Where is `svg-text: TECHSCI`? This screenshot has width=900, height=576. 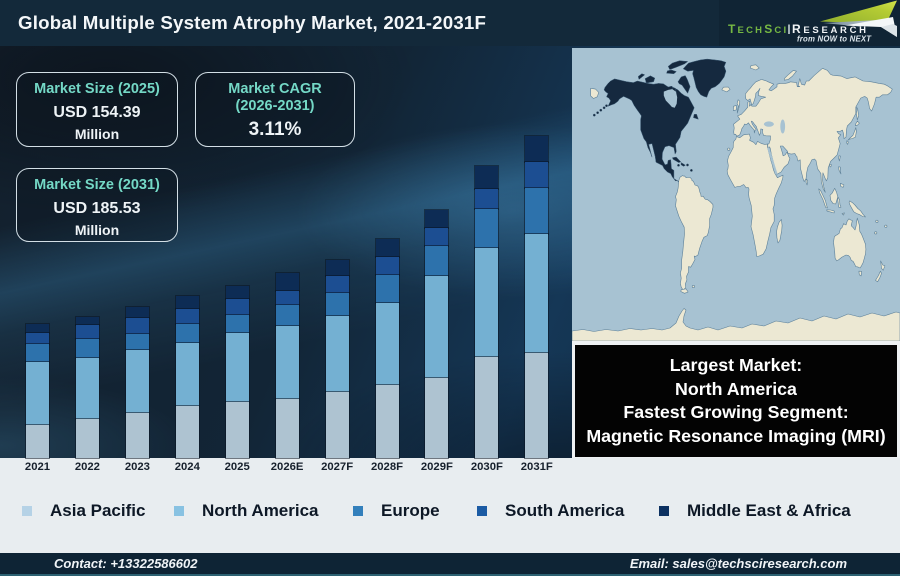
svg-text: TECHSCI is located at coordinates (758, 29).